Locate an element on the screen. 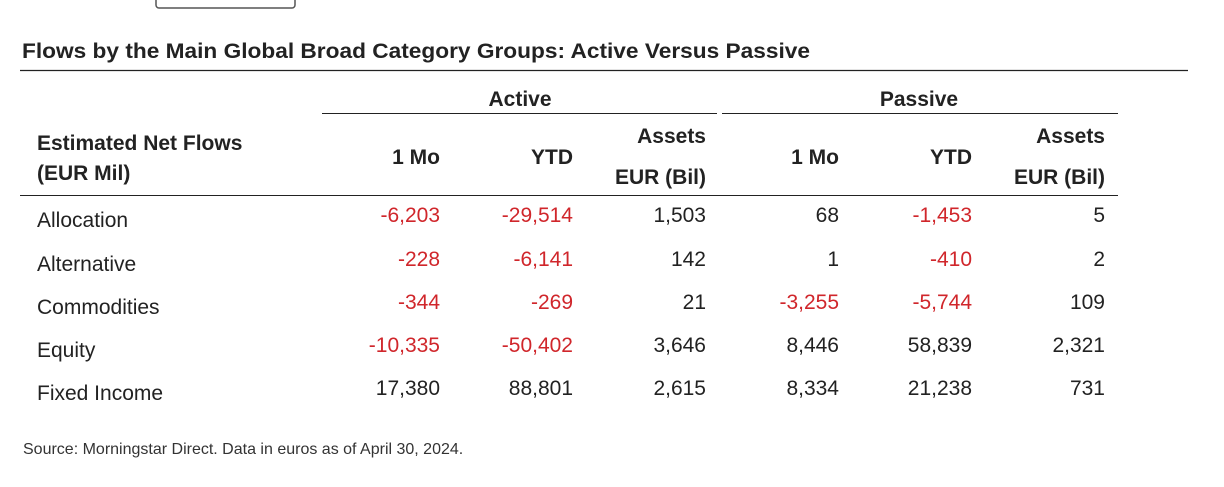  cell-value: -228 is located at coordinates (419, 259).